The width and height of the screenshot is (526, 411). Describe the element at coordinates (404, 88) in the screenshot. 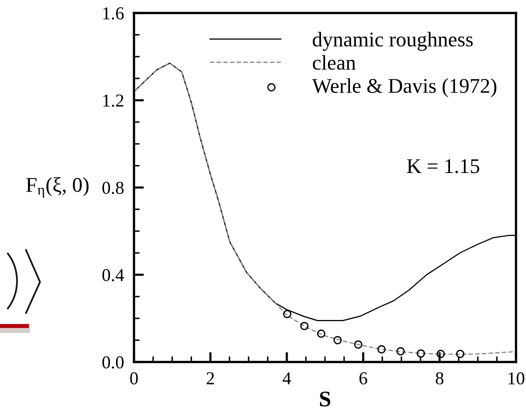

I see `legend-label: Werle & Davis (1972)` at that location.